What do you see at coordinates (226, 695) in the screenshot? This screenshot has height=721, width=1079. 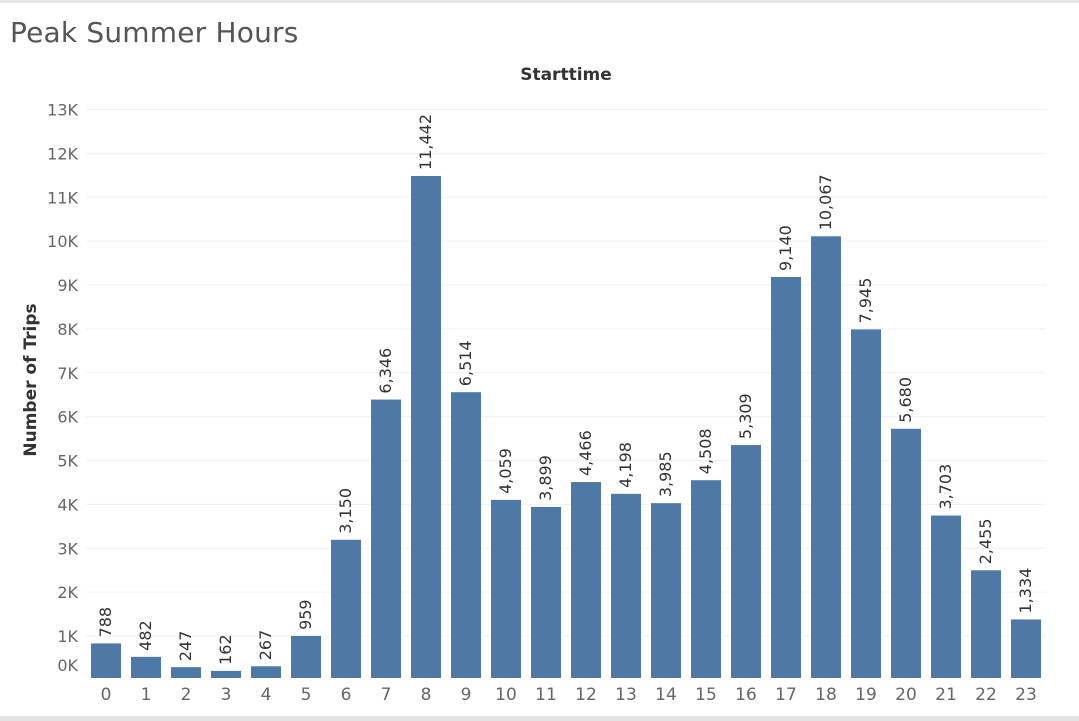 I see `x-tick-label: 3` at bounding box center [226, 695].